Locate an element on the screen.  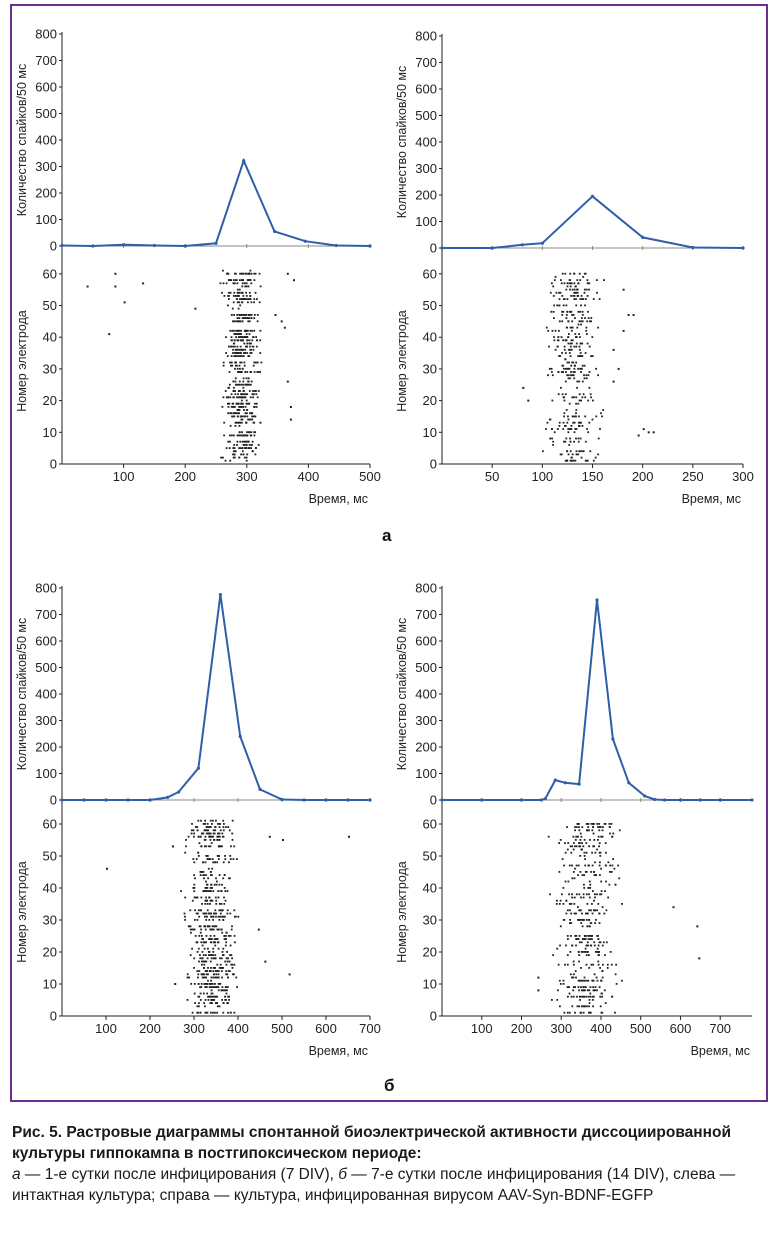
y-tick-label: 0 is located at coordinates (433, 248).